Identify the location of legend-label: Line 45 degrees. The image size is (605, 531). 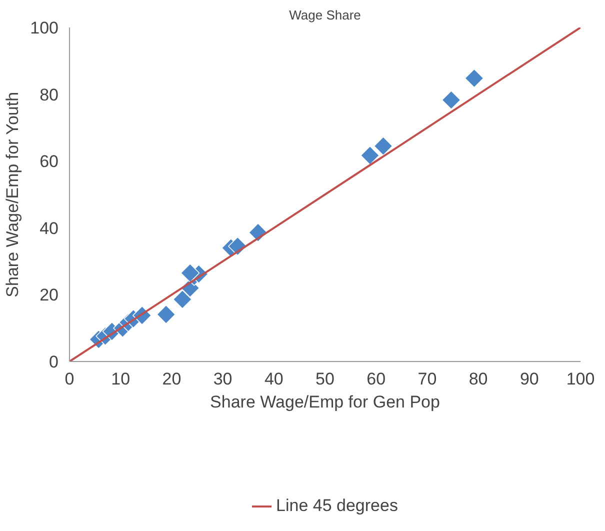
(337, 506).